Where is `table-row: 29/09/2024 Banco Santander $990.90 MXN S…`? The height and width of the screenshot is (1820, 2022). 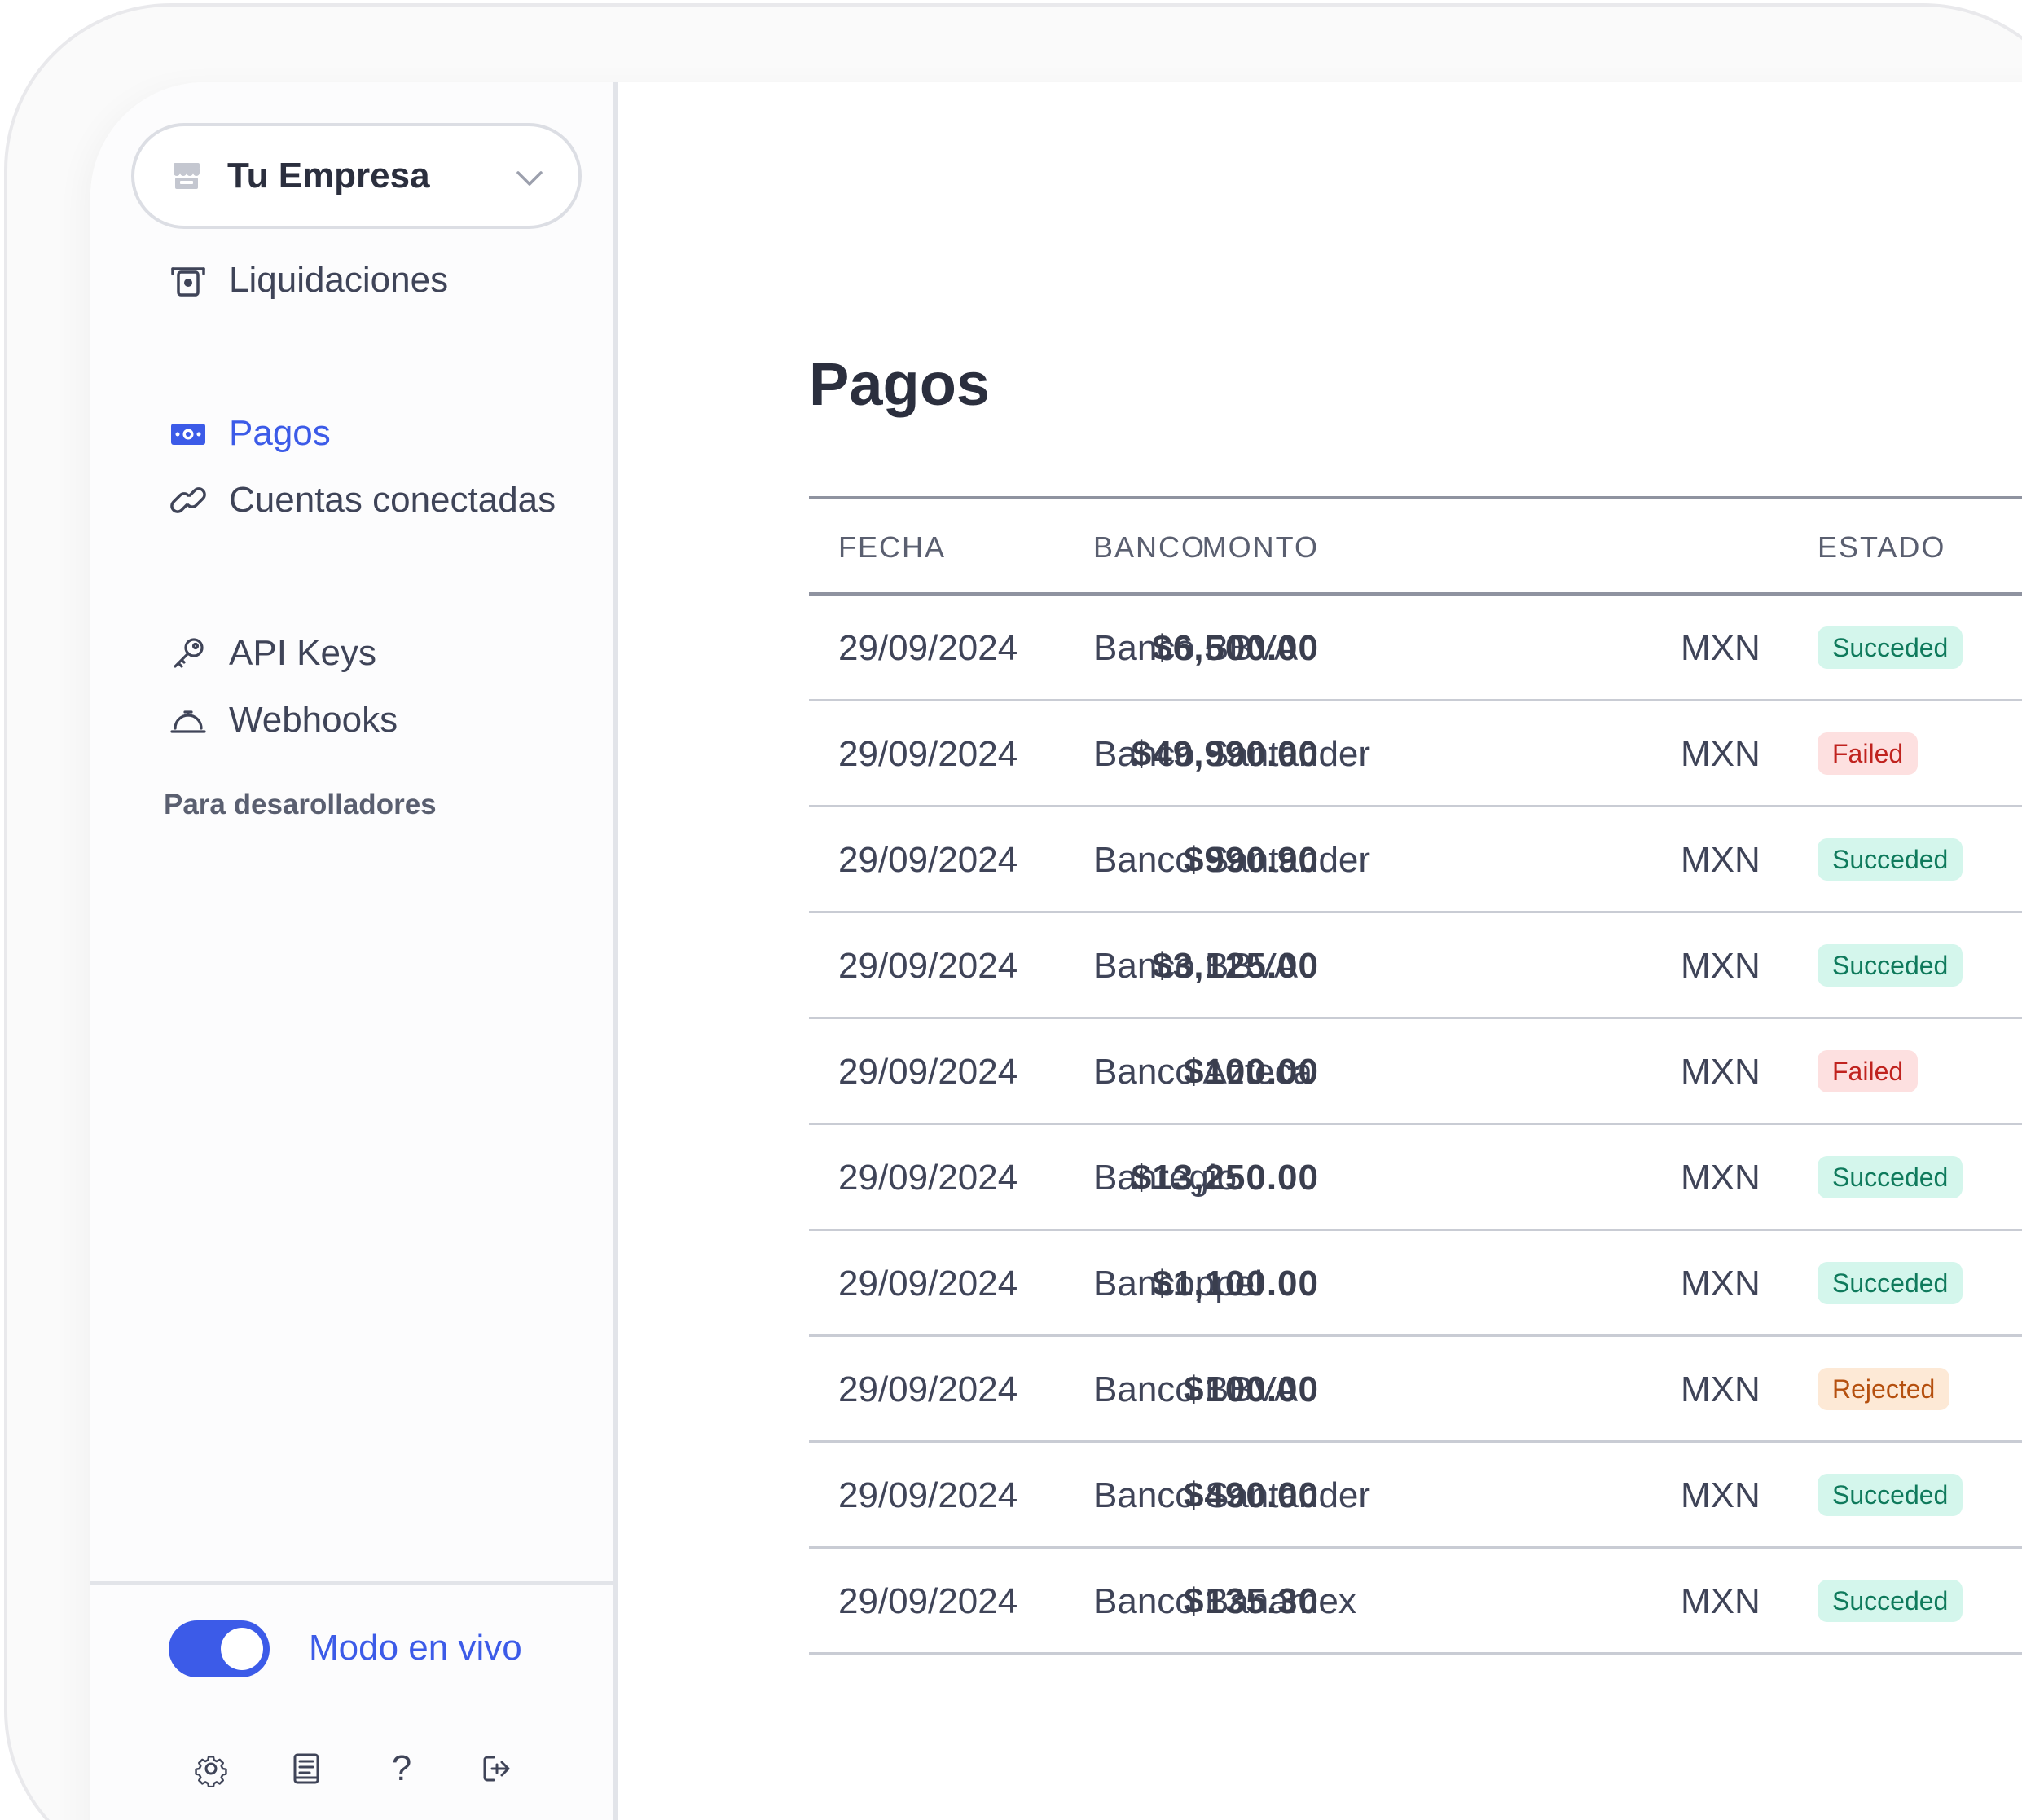
table-row: 29/09/2024 Banco Santander $990.90 MXN S… is located at coordinates (1415, 860).